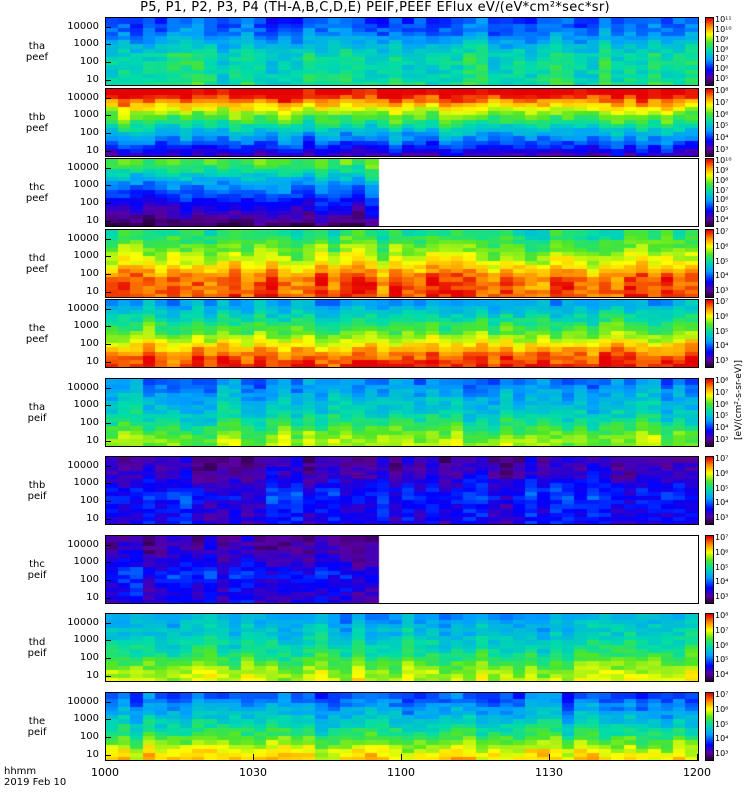 The image size is (750, 800). I want to click on colorbar-units: [eV/(cm²-s-sr-eV)], so click(739, 400).